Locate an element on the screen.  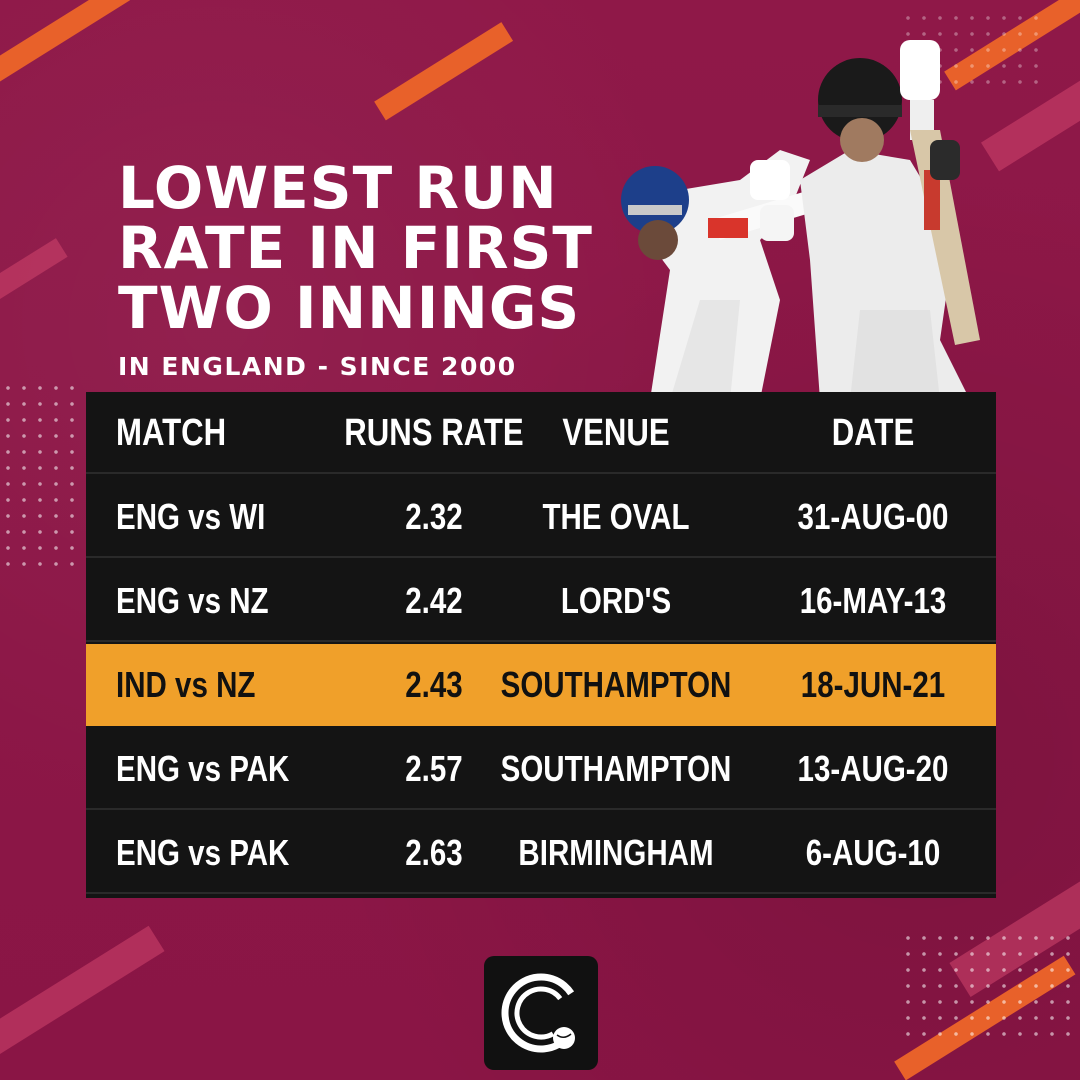
table-row: IND vs NZ 2.43 SOUTHAMPTON 18-JUN-21 is located at coordinates (541, 685).